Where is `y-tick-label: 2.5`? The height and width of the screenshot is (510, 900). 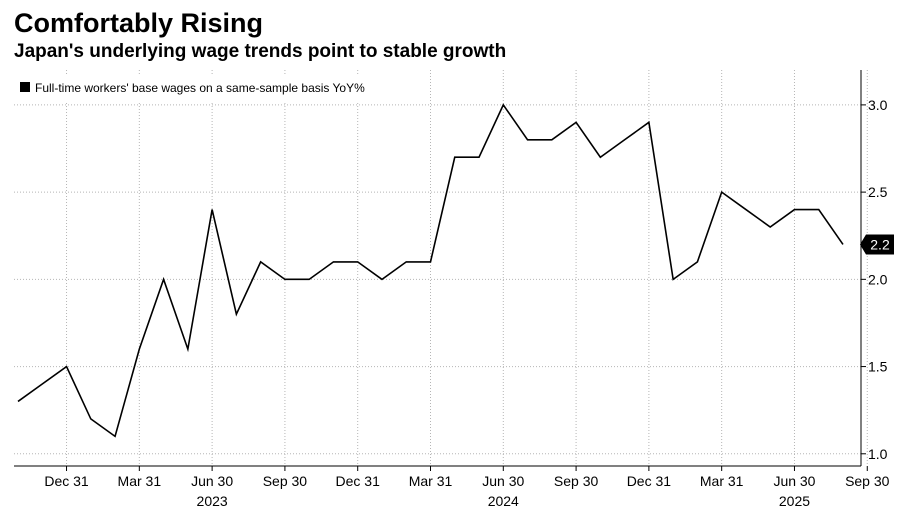
y-tick-label: 2.5 is located at coordinates (878, 192).